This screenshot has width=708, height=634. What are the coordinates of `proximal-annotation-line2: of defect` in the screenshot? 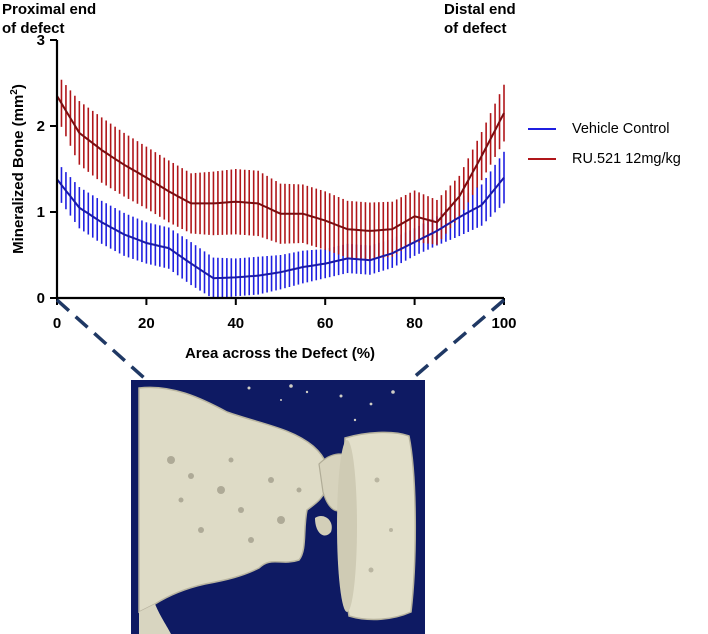 It's located at (33, 28).